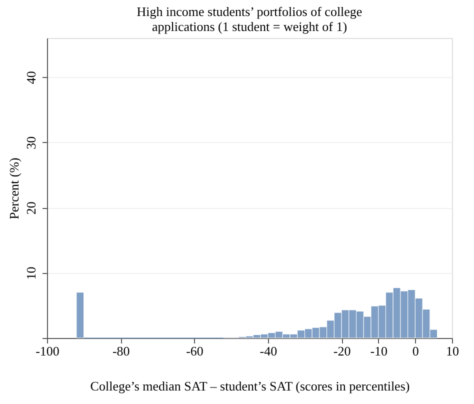 The image size is (474, 404). I want to click on y-tick-label: 40, so click(31, 77).